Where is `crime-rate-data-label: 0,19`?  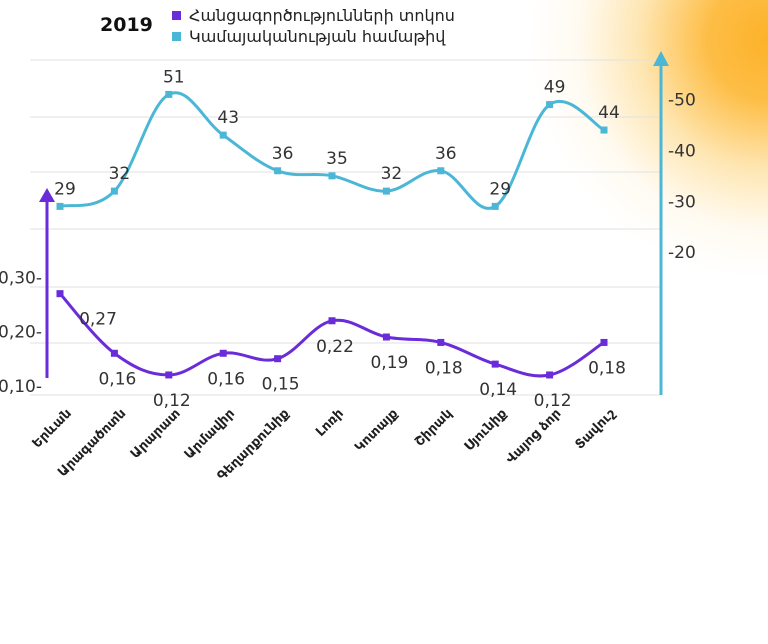 crime-rate-data-label: 0,19 is located at coordinates (389, 363).